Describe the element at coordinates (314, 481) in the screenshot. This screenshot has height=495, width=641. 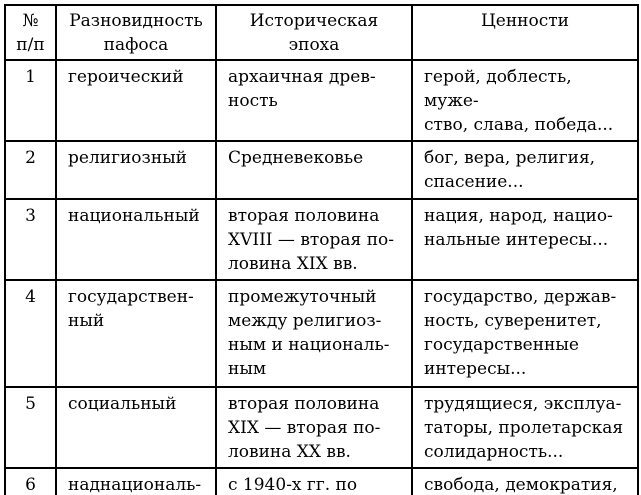
I see `cell-epoch: с 1940-х гг. по наст. время` at that location.